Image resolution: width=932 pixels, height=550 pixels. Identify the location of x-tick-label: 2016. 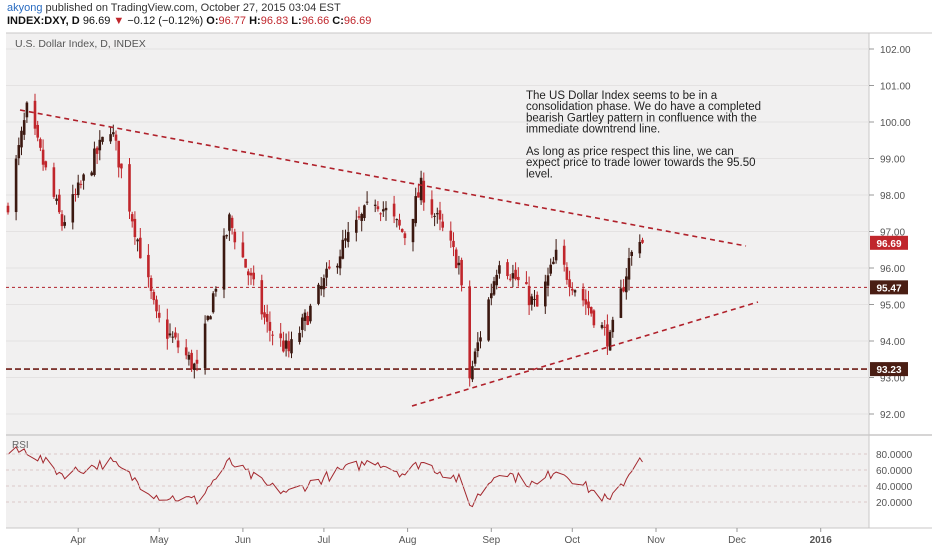
(821, 540).